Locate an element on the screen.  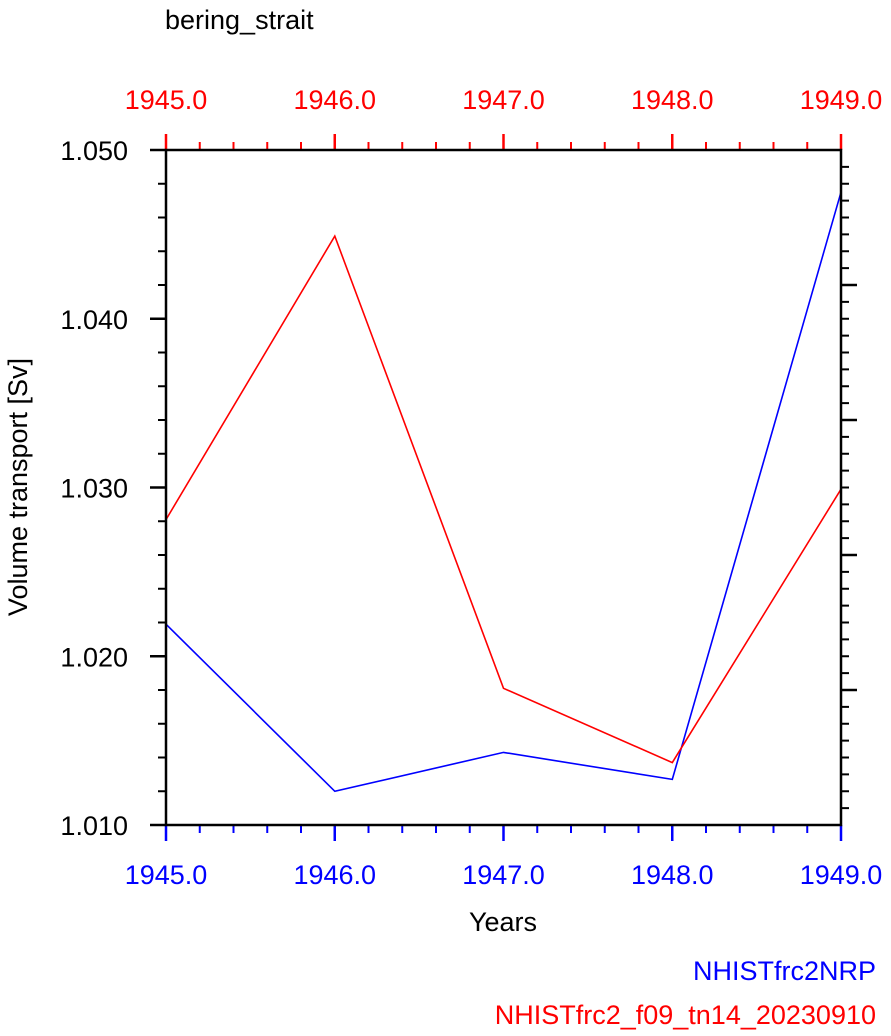
top-tick-label: 1948.0 is located at coordinates (672, 100).